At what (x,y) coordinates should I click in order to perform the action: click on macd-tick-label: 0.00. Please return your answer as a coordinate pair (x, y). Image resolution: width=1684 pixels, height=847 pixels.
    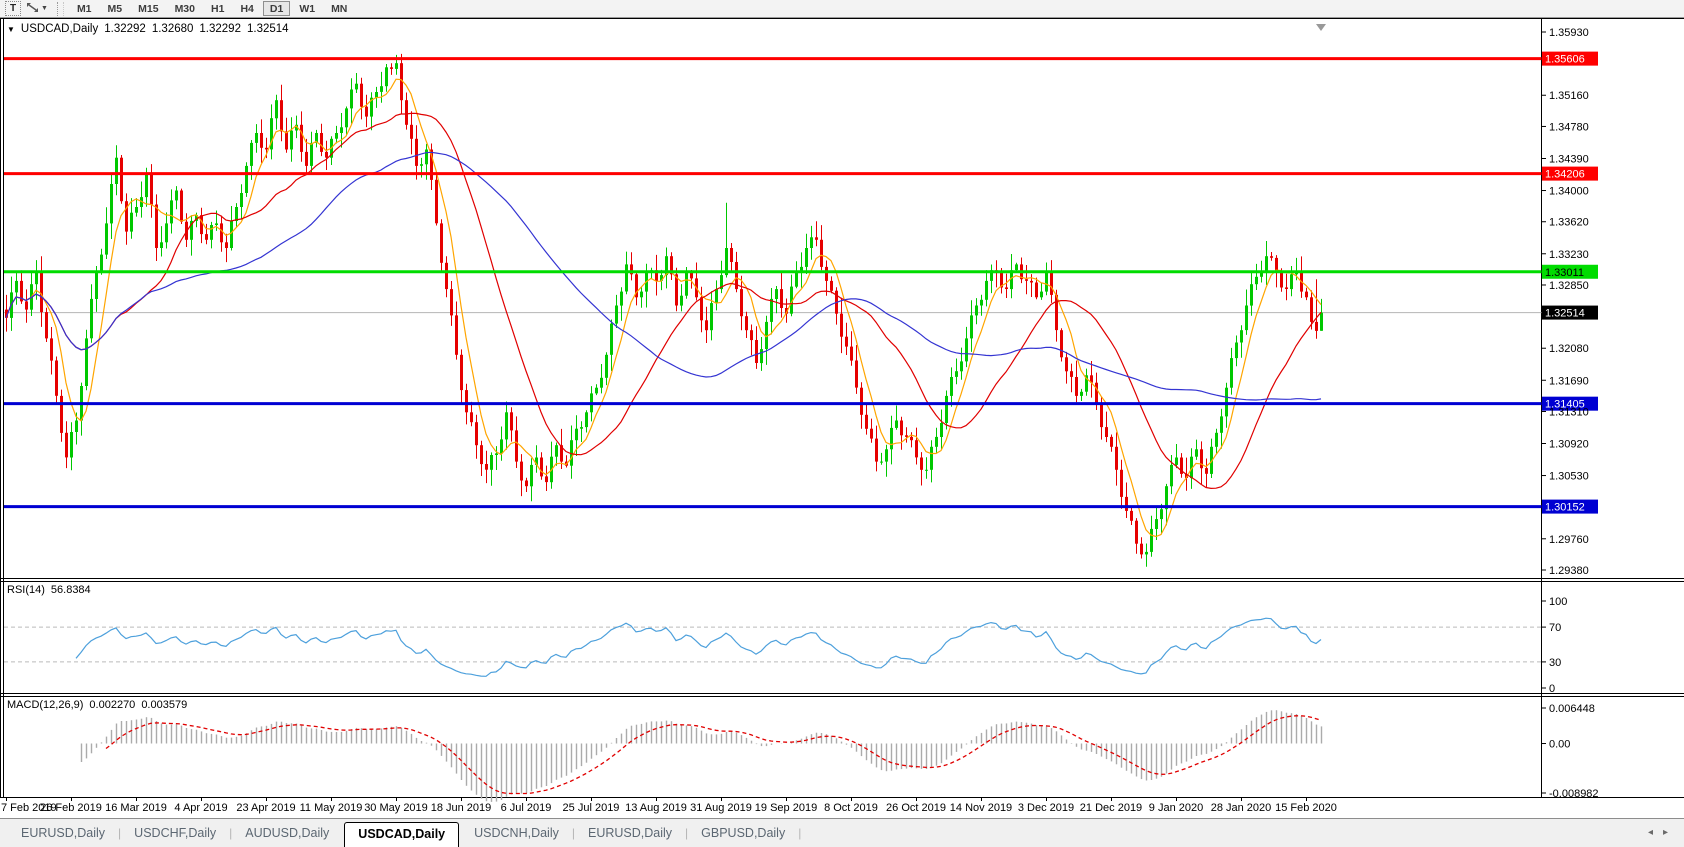
    Looking at the image, I should click on (1559, 745).